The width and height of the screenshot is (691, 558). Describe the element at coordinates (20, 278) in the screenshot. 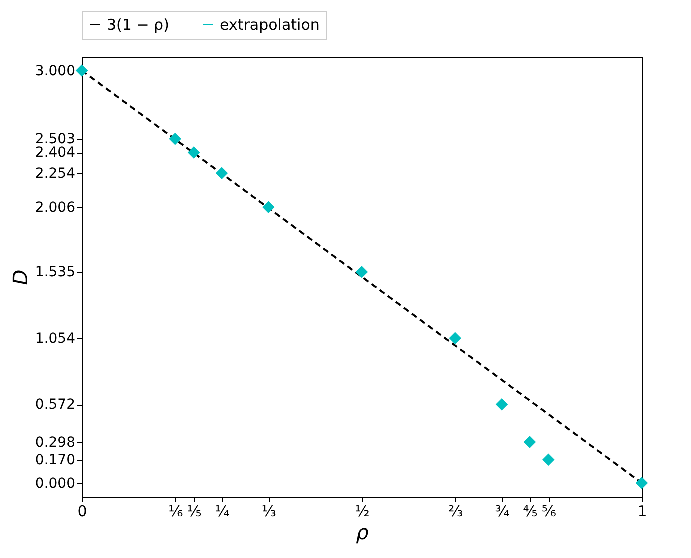

I see `y-axis-title: D` at that location.